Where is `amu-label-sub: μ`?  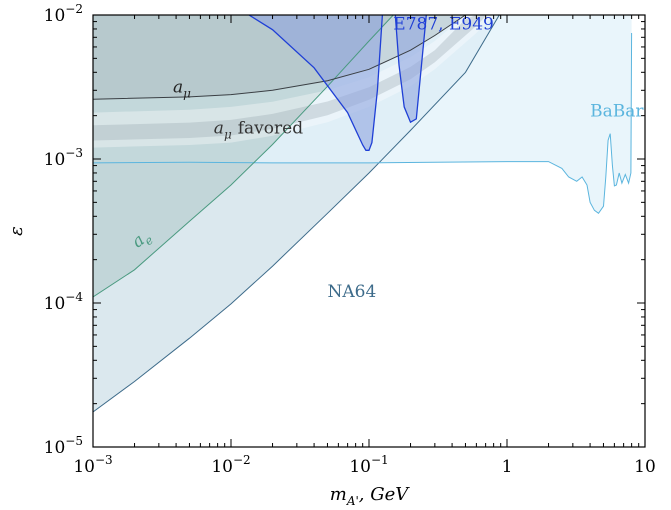
amu-label-sub: μ is located at coordinates (187, 93).